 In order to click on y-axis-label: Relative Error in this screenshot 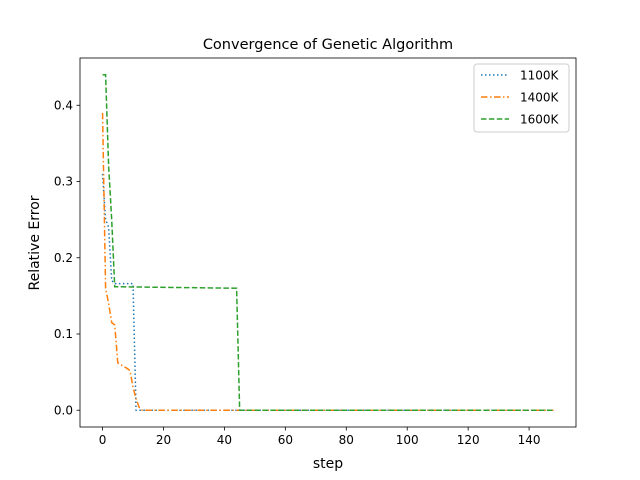, I will do `click(35, 242)`.